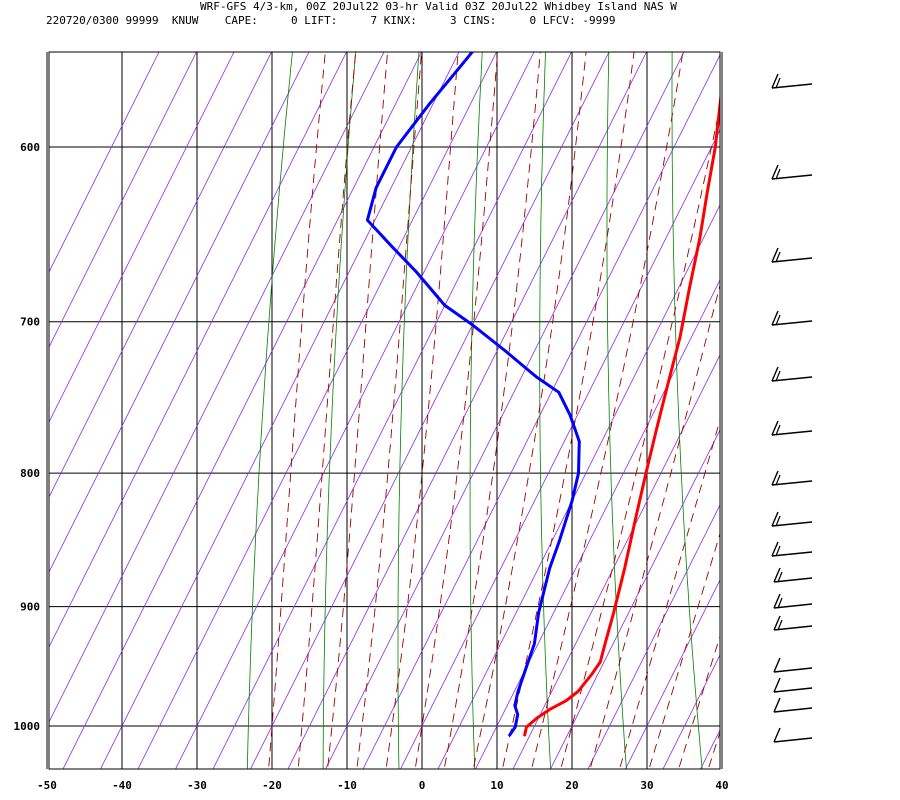 The width and height of the screenshot is (900, 800). Describe the element at coordinates (197, 785) in the screenshot. I see `x-tick-label: -30` at that location.